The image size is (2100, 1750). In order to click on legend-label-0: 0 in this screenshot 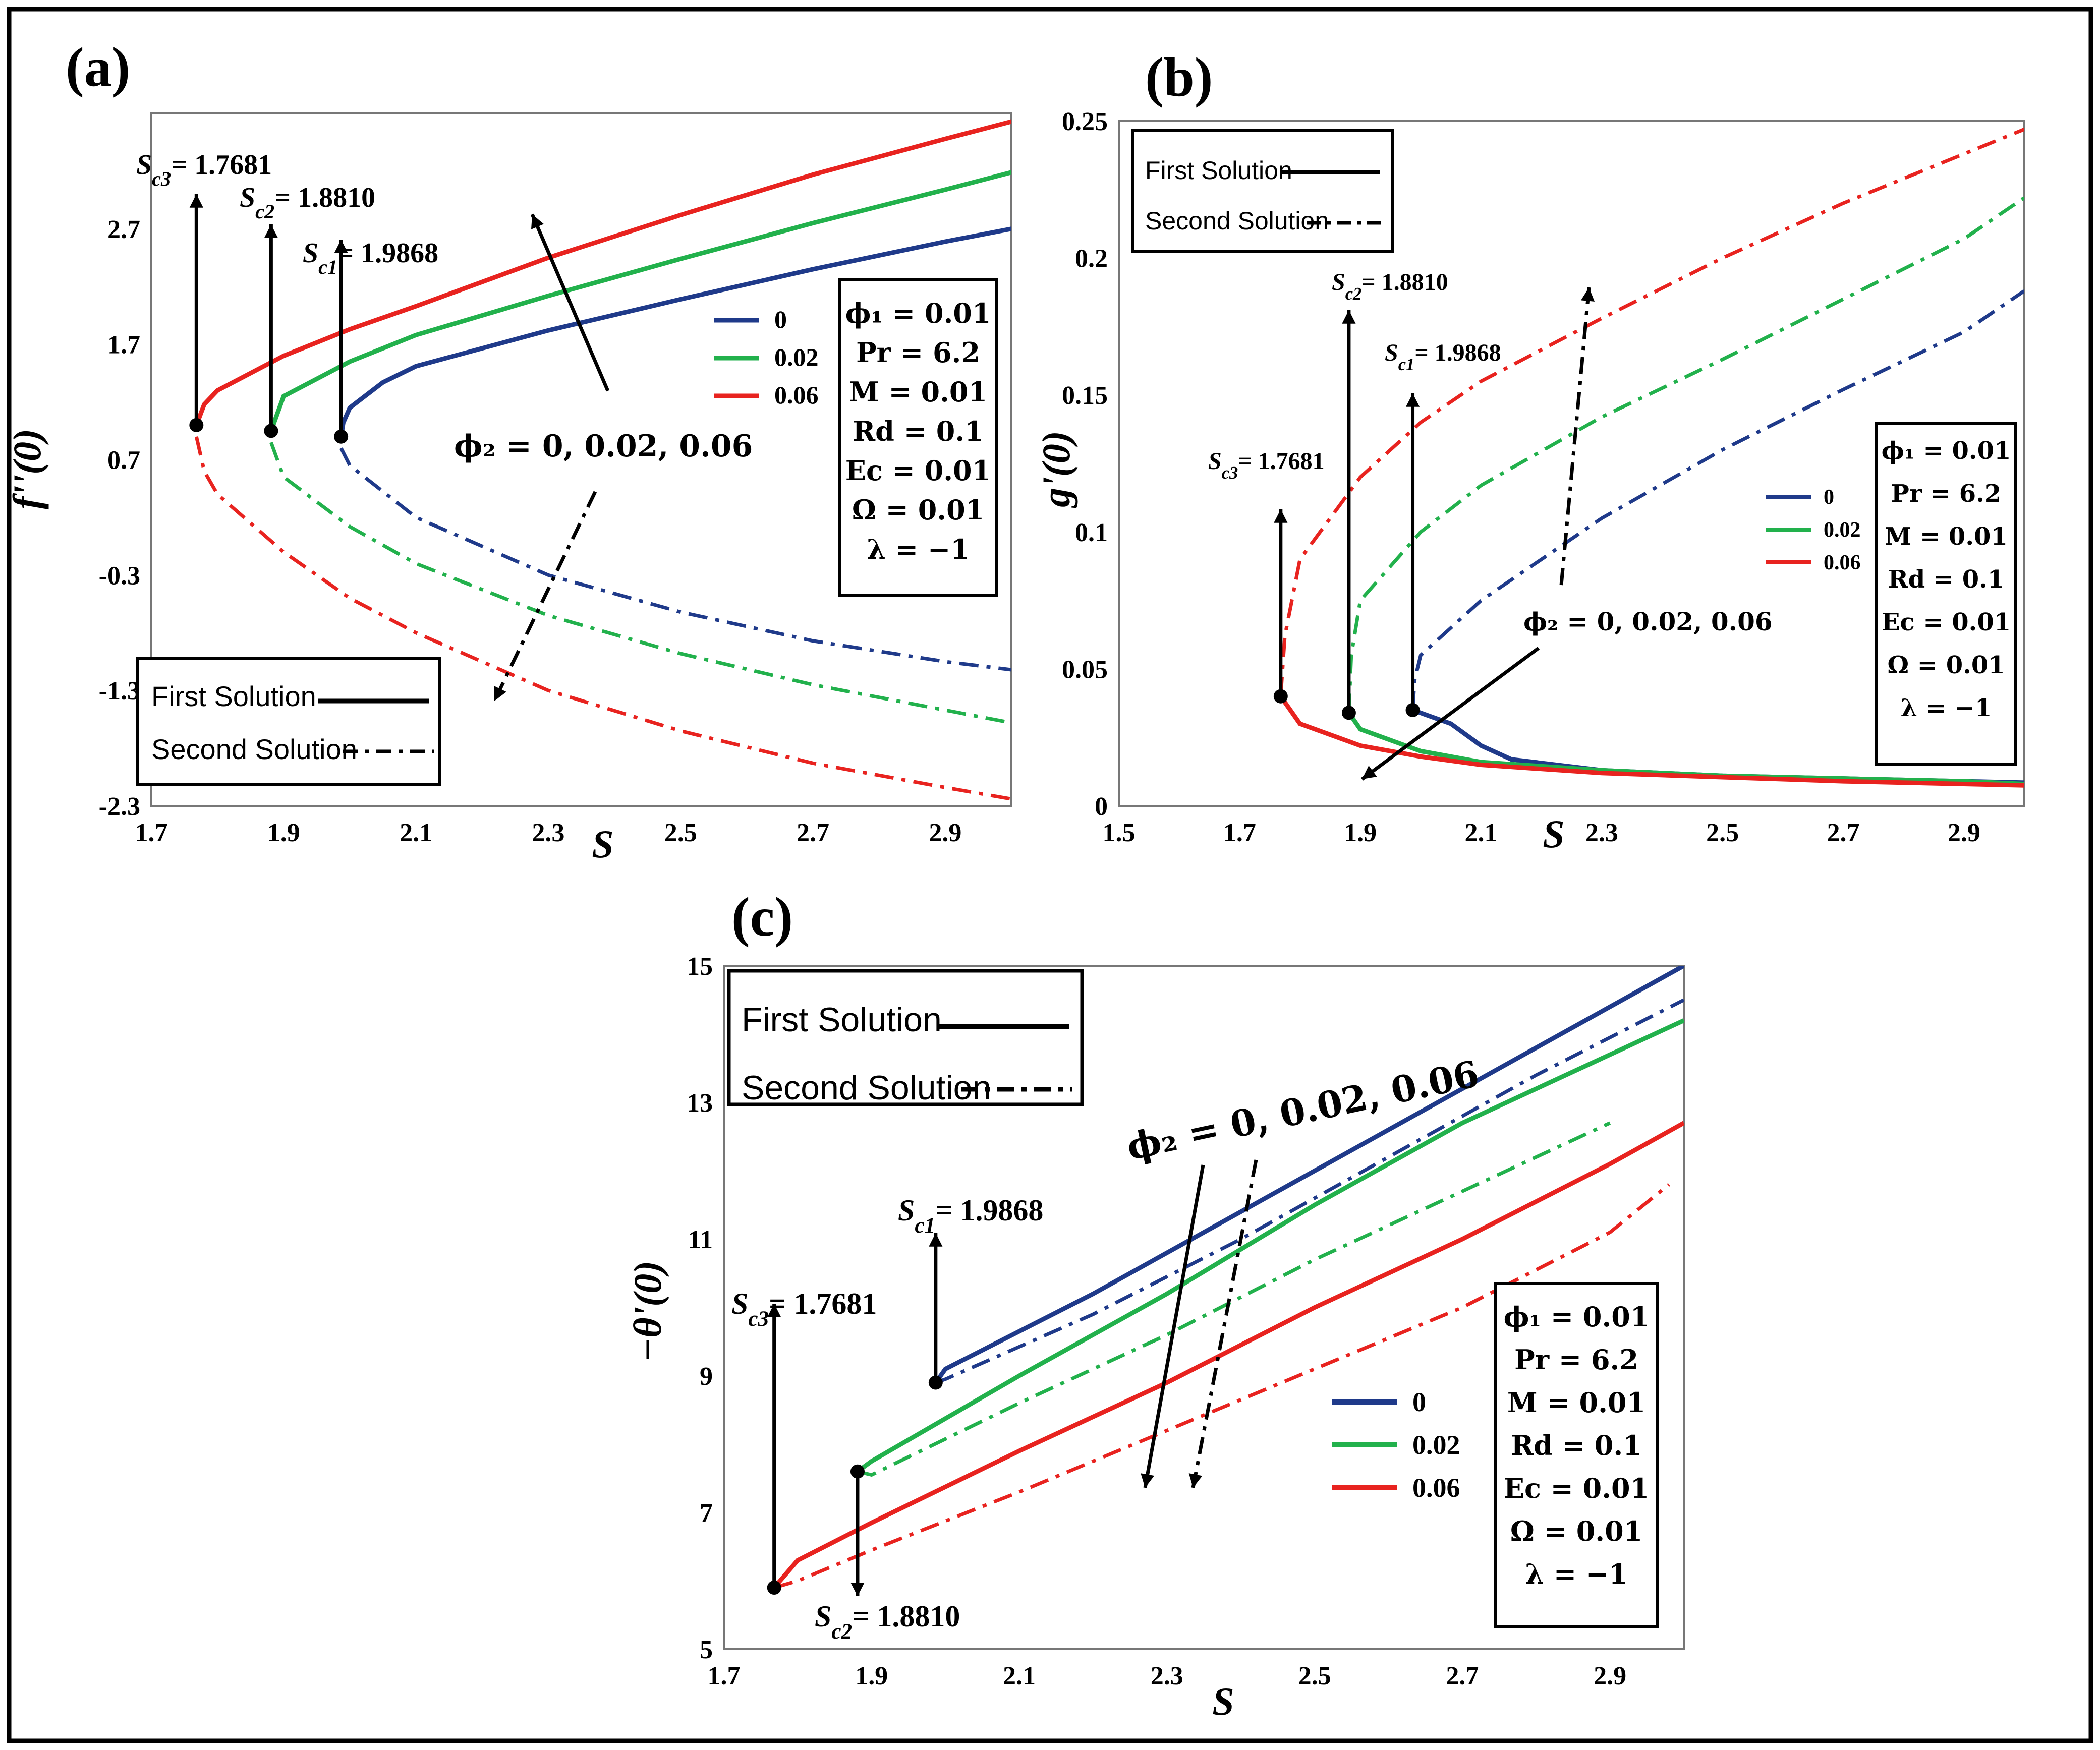, I will do `click(780, 319)`.